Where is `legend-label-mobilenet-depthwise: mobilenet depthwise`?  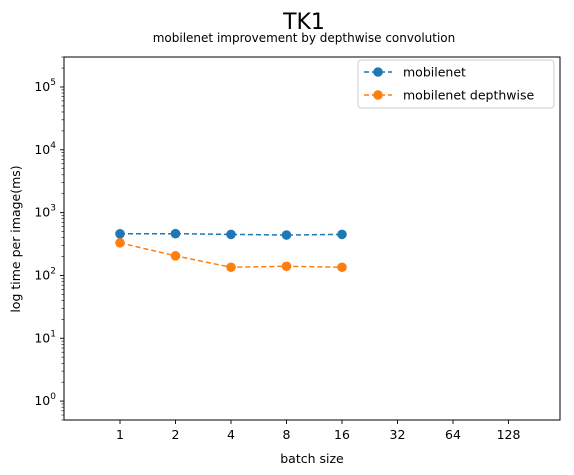
legend-label-mobilenet-depthwise: mobilenet depthwise is located at coordinates (468, 95).